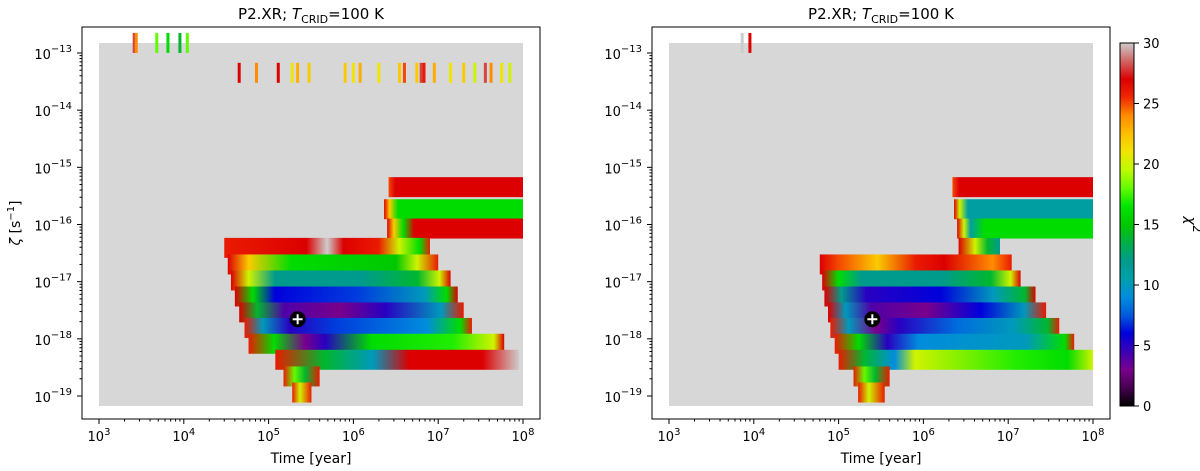 This screenshot has height=471, width=1200. Describe the element at coordinates (881, 15) in the screenshot. I see `right-chart-title: P2.XR; TCRID=100 K` at that location.